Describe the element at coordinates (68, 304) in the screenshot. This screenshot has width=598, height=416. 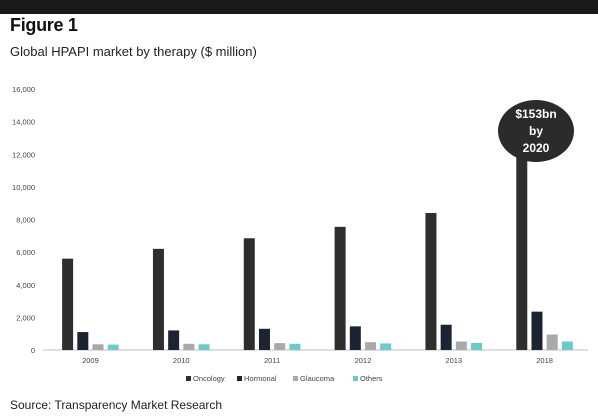
I see `bar-oncology-2009` at that location.